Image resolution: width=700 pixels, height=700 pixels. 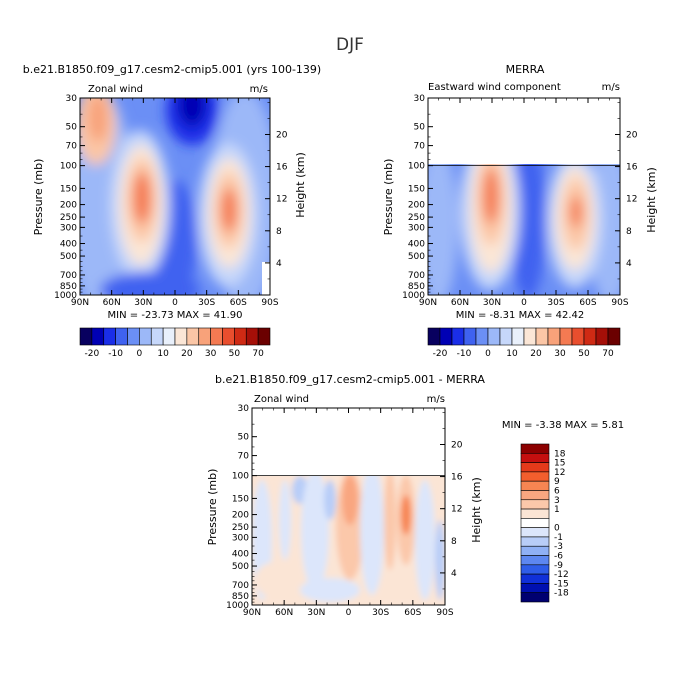 I want to click on colorbar-label: -15, so click(x=561, y=584).